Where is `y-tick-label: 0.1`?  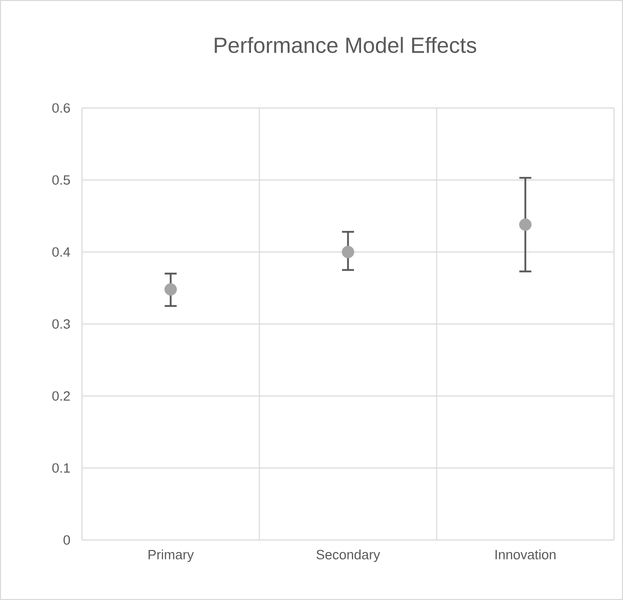
y-tick-label: 0.1 is located at coordinates (61, 468).